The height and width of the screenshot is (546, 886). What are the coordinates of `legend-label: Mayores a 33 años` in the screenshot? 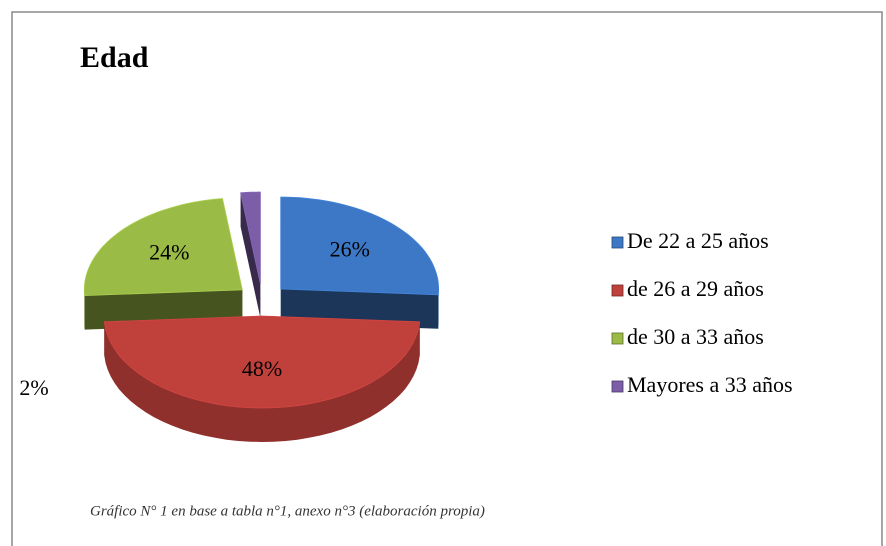 It's located at (710, 384).